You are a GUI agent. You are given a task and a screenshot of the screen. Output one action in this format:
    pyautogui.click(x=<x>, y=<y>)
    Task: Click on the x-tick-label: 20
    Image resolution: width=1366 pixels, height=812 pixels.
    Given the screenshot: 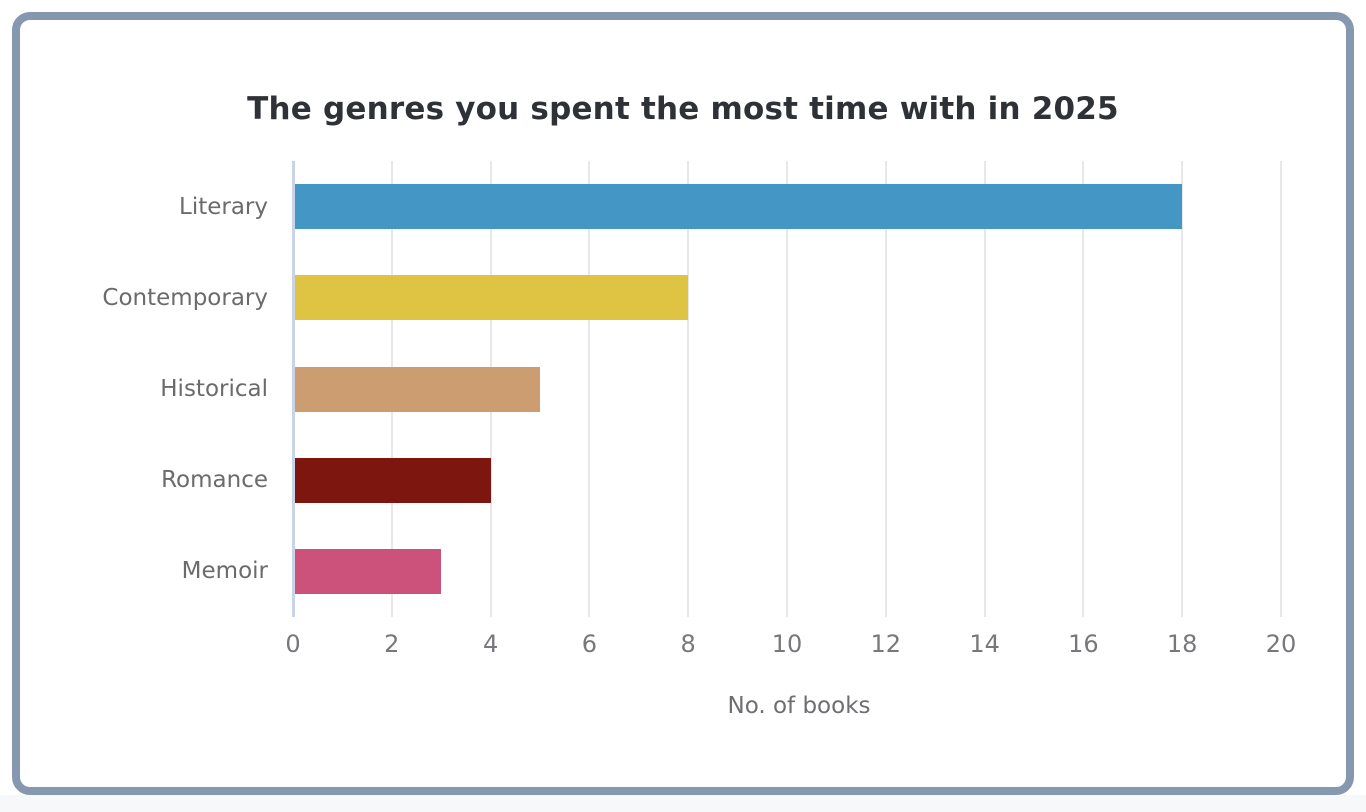 What is the action you would take?
    pyautogui.click(x=1281, y=644)
    